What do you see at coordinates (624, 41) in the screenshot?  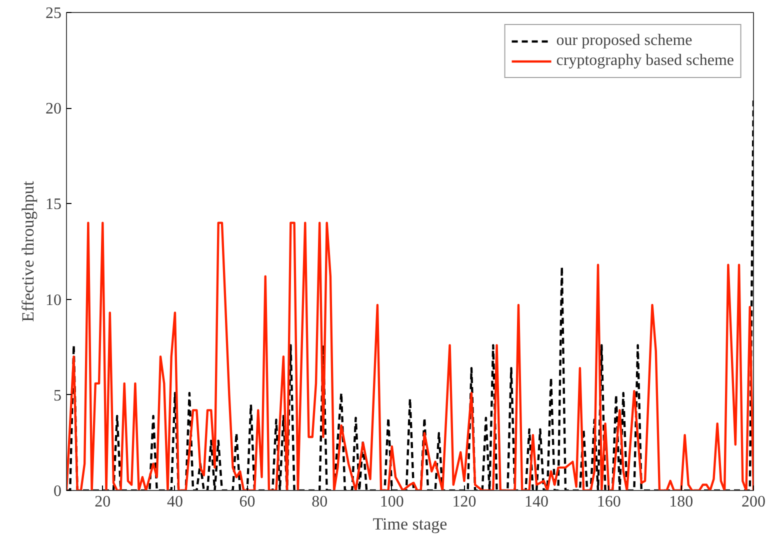 I see `legend-label: our proposed scheme` at bounding box center [624, 41].